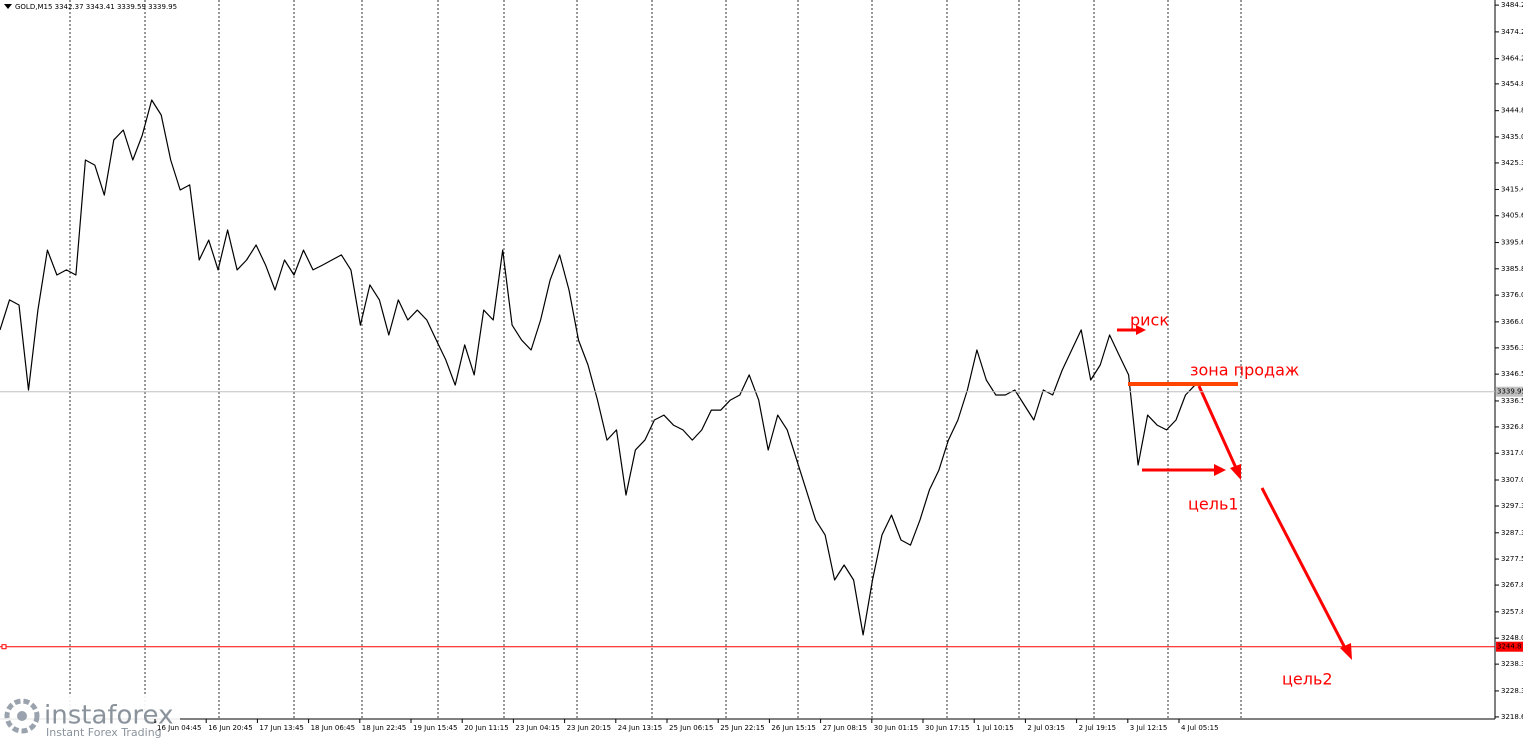 This screenshot has height=741, width=1523. I want to click on y-tick-label: 3307.0, so click(1512, 480).